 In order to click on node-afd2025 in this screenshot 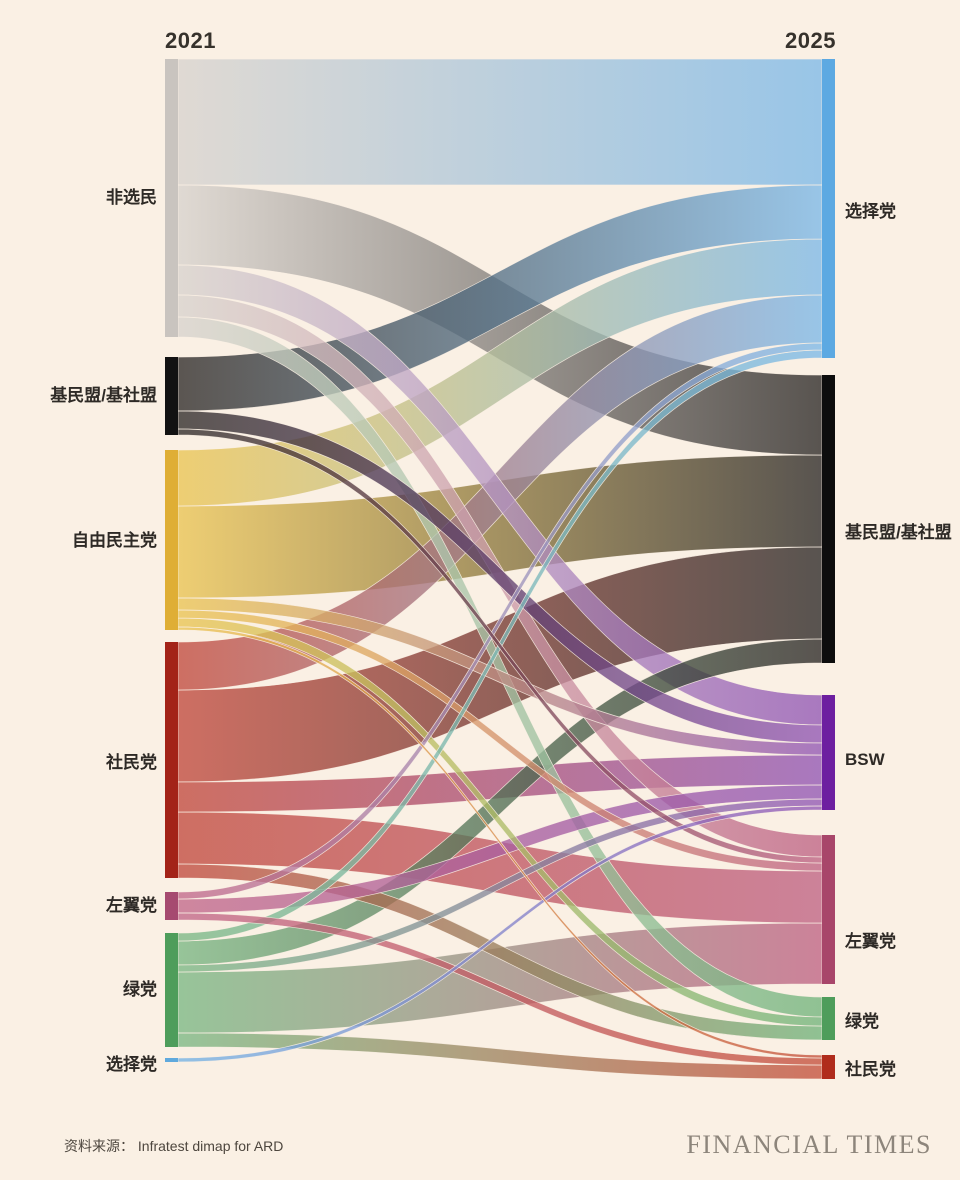, I will do `click(828, 208)`.